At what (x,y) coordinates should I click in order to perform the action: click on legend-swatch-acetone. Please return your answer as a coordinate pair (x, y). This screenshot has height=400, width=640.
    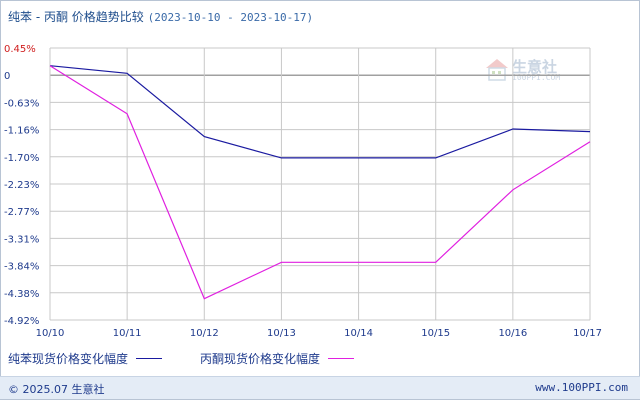
    Looking at the image, I should click on (341, 358).